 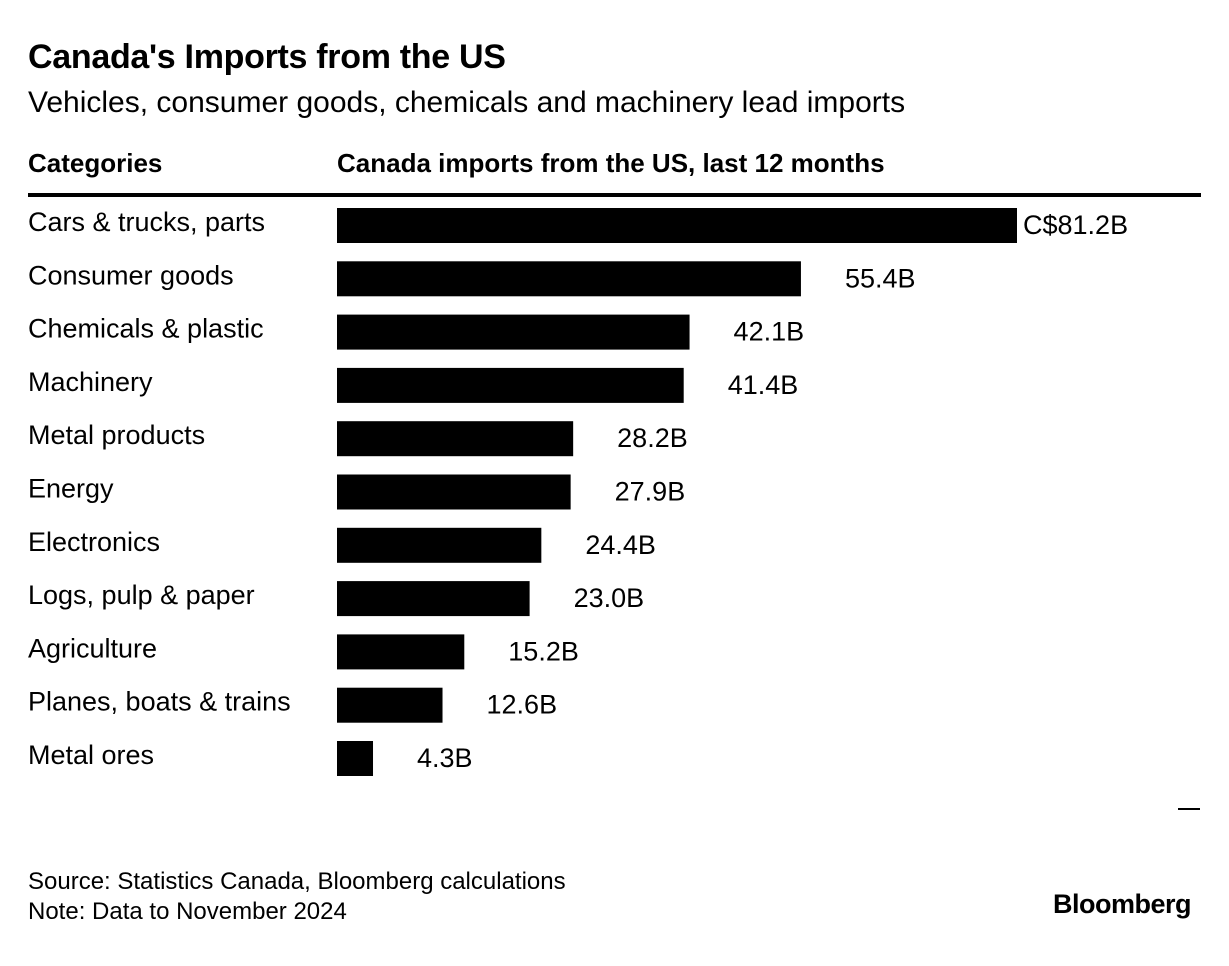 I want to click on category-label: Metal ores, so click(x=91, y=755).